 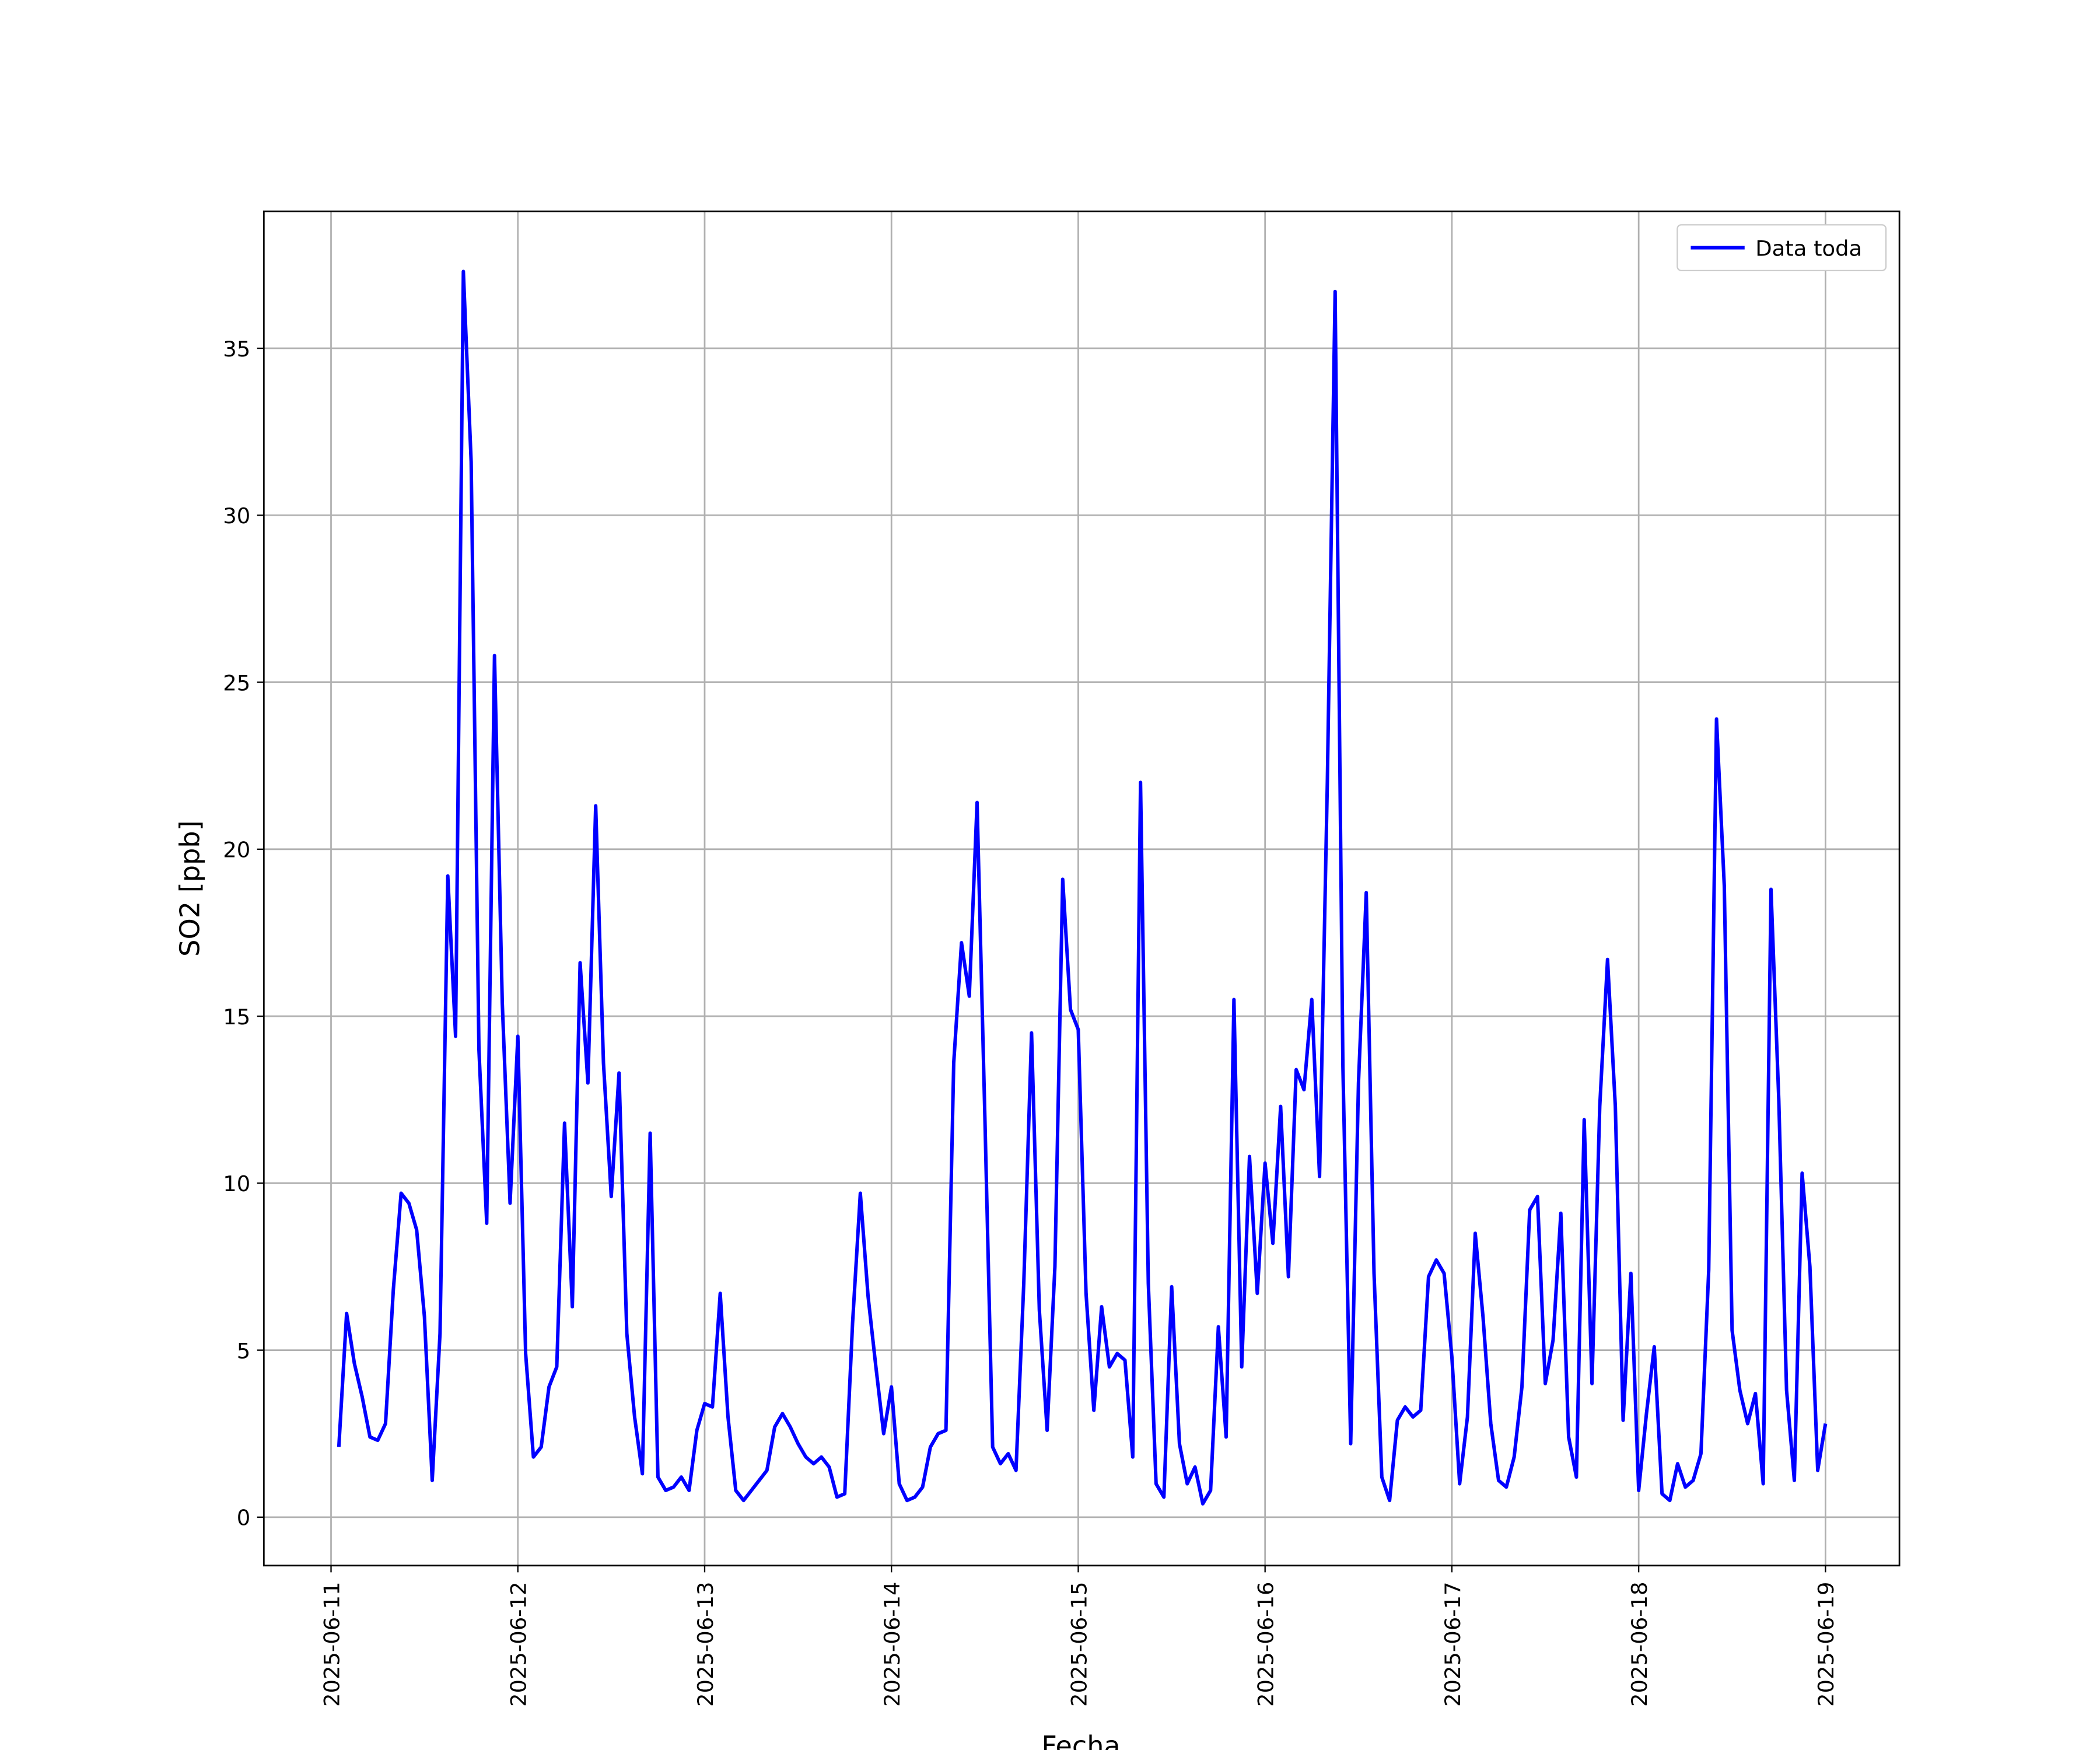 What do you see at coordinates (892, 1644) in the screenshot?
I see `x-tick-label: 2025-06-14` at bounding box center [892, 1644].